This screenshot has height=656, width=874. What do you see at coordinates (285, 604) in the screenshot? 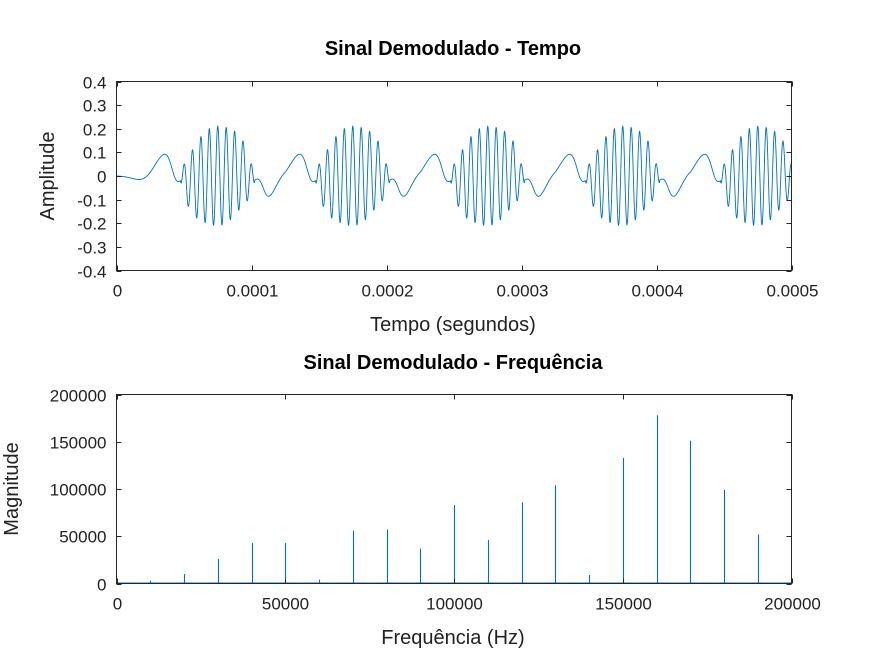
I see `frequency-x-tick-label: 50000` at bounding box center [285, 604].